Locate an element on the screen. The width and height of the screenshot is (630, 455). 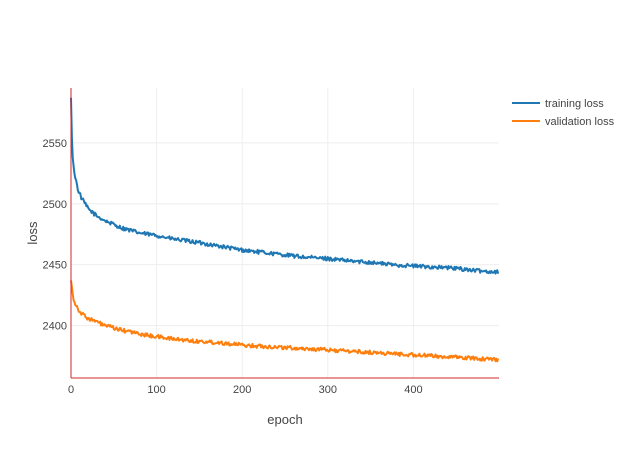
y-tick-label: 2500 is located at coordinates (55, 205).